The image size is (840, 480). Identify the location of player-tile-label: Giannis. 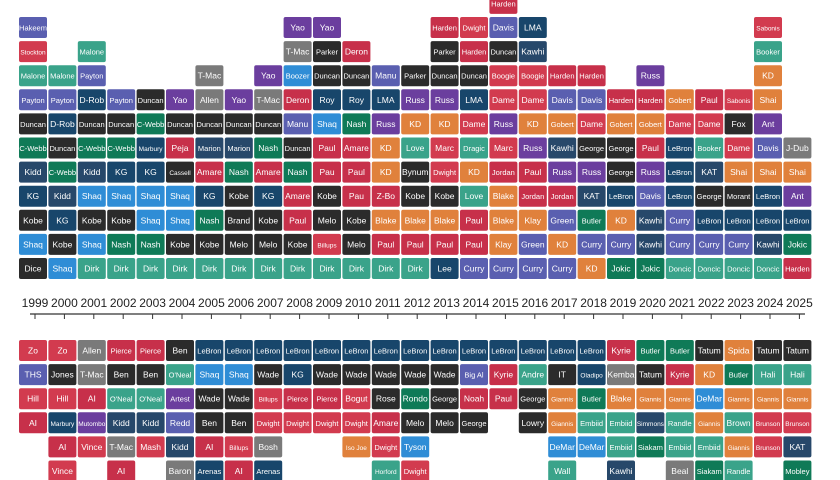
(797, 400).